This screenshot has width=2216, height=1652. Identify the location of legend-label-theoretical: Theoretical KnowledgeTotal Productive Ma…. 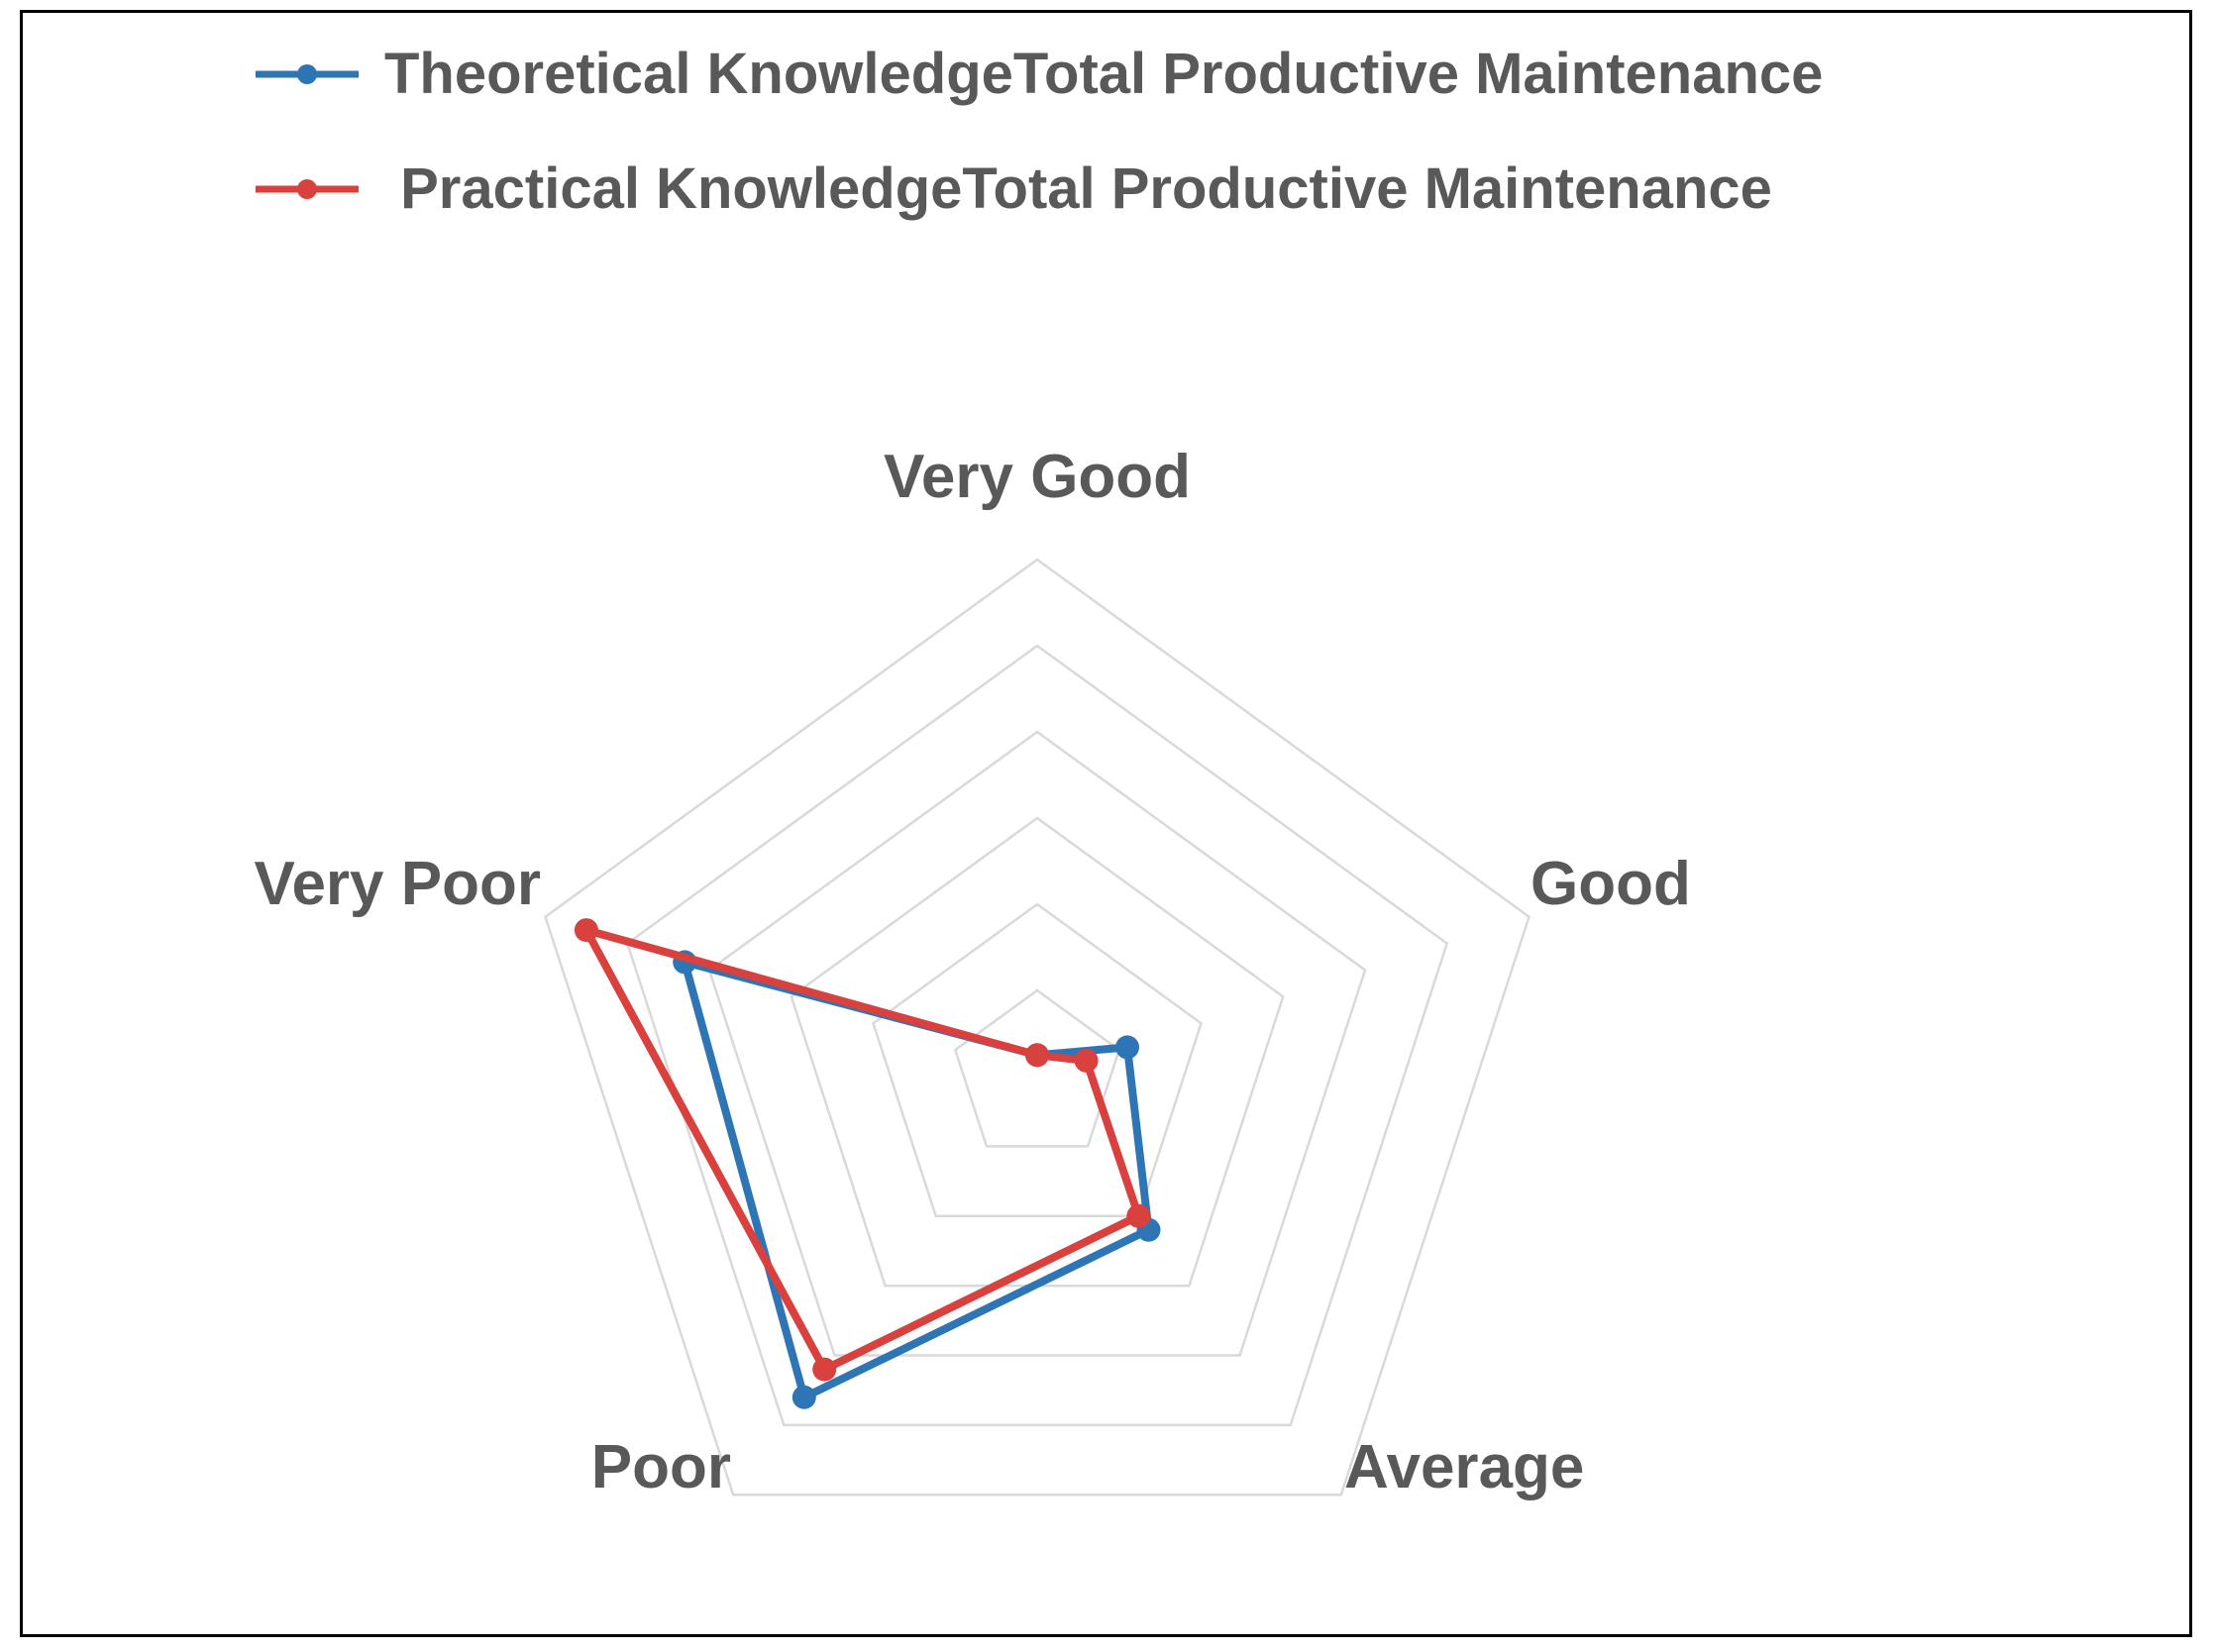
(1103, 74).